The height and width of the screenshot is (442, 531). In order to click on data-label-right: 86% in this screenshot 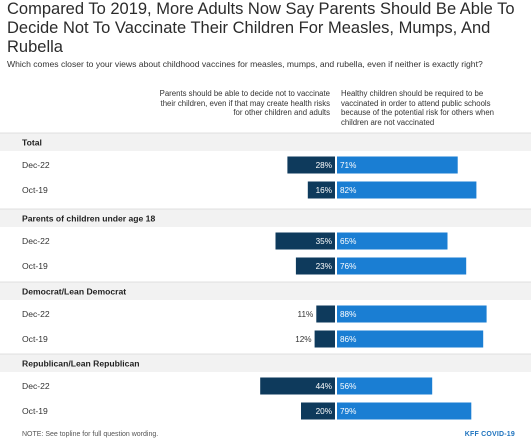, I will do `click(348, 339)`.